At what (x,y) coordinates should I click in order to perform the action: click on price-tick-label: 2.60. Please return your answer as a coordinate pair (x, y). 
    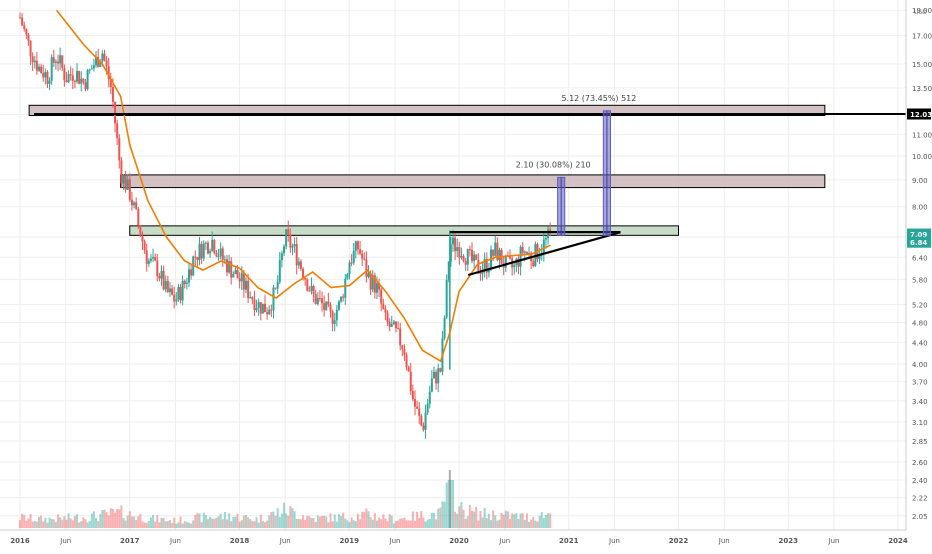
    Looking at the image, I should click on (920, 463).